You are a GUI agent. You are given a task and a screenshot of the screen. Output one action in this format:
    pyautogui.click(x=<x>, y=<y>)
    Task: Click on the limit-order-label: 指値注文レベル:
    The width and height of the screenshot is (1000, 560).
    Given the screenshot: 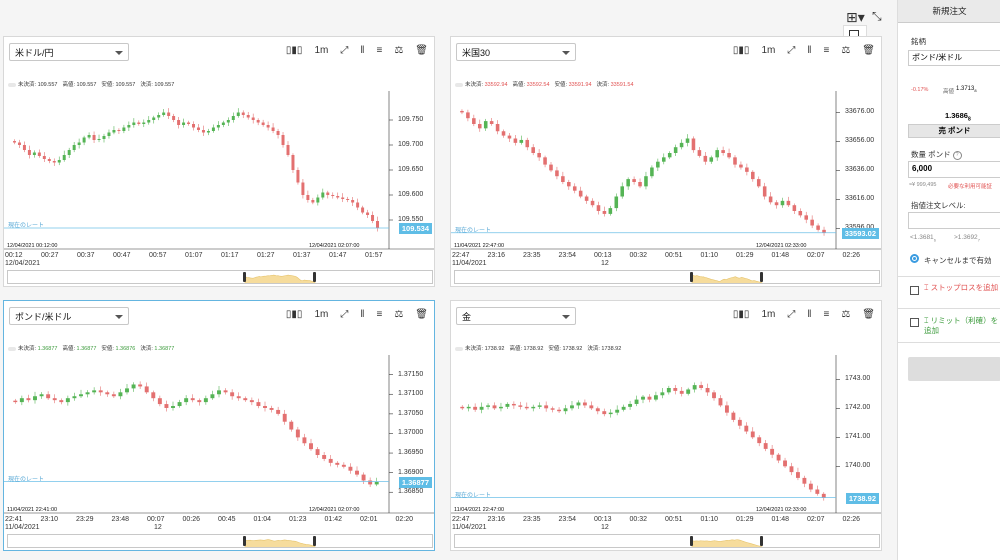 What is the action you would take?
    pyautogui.click(x=938, y=205)
    